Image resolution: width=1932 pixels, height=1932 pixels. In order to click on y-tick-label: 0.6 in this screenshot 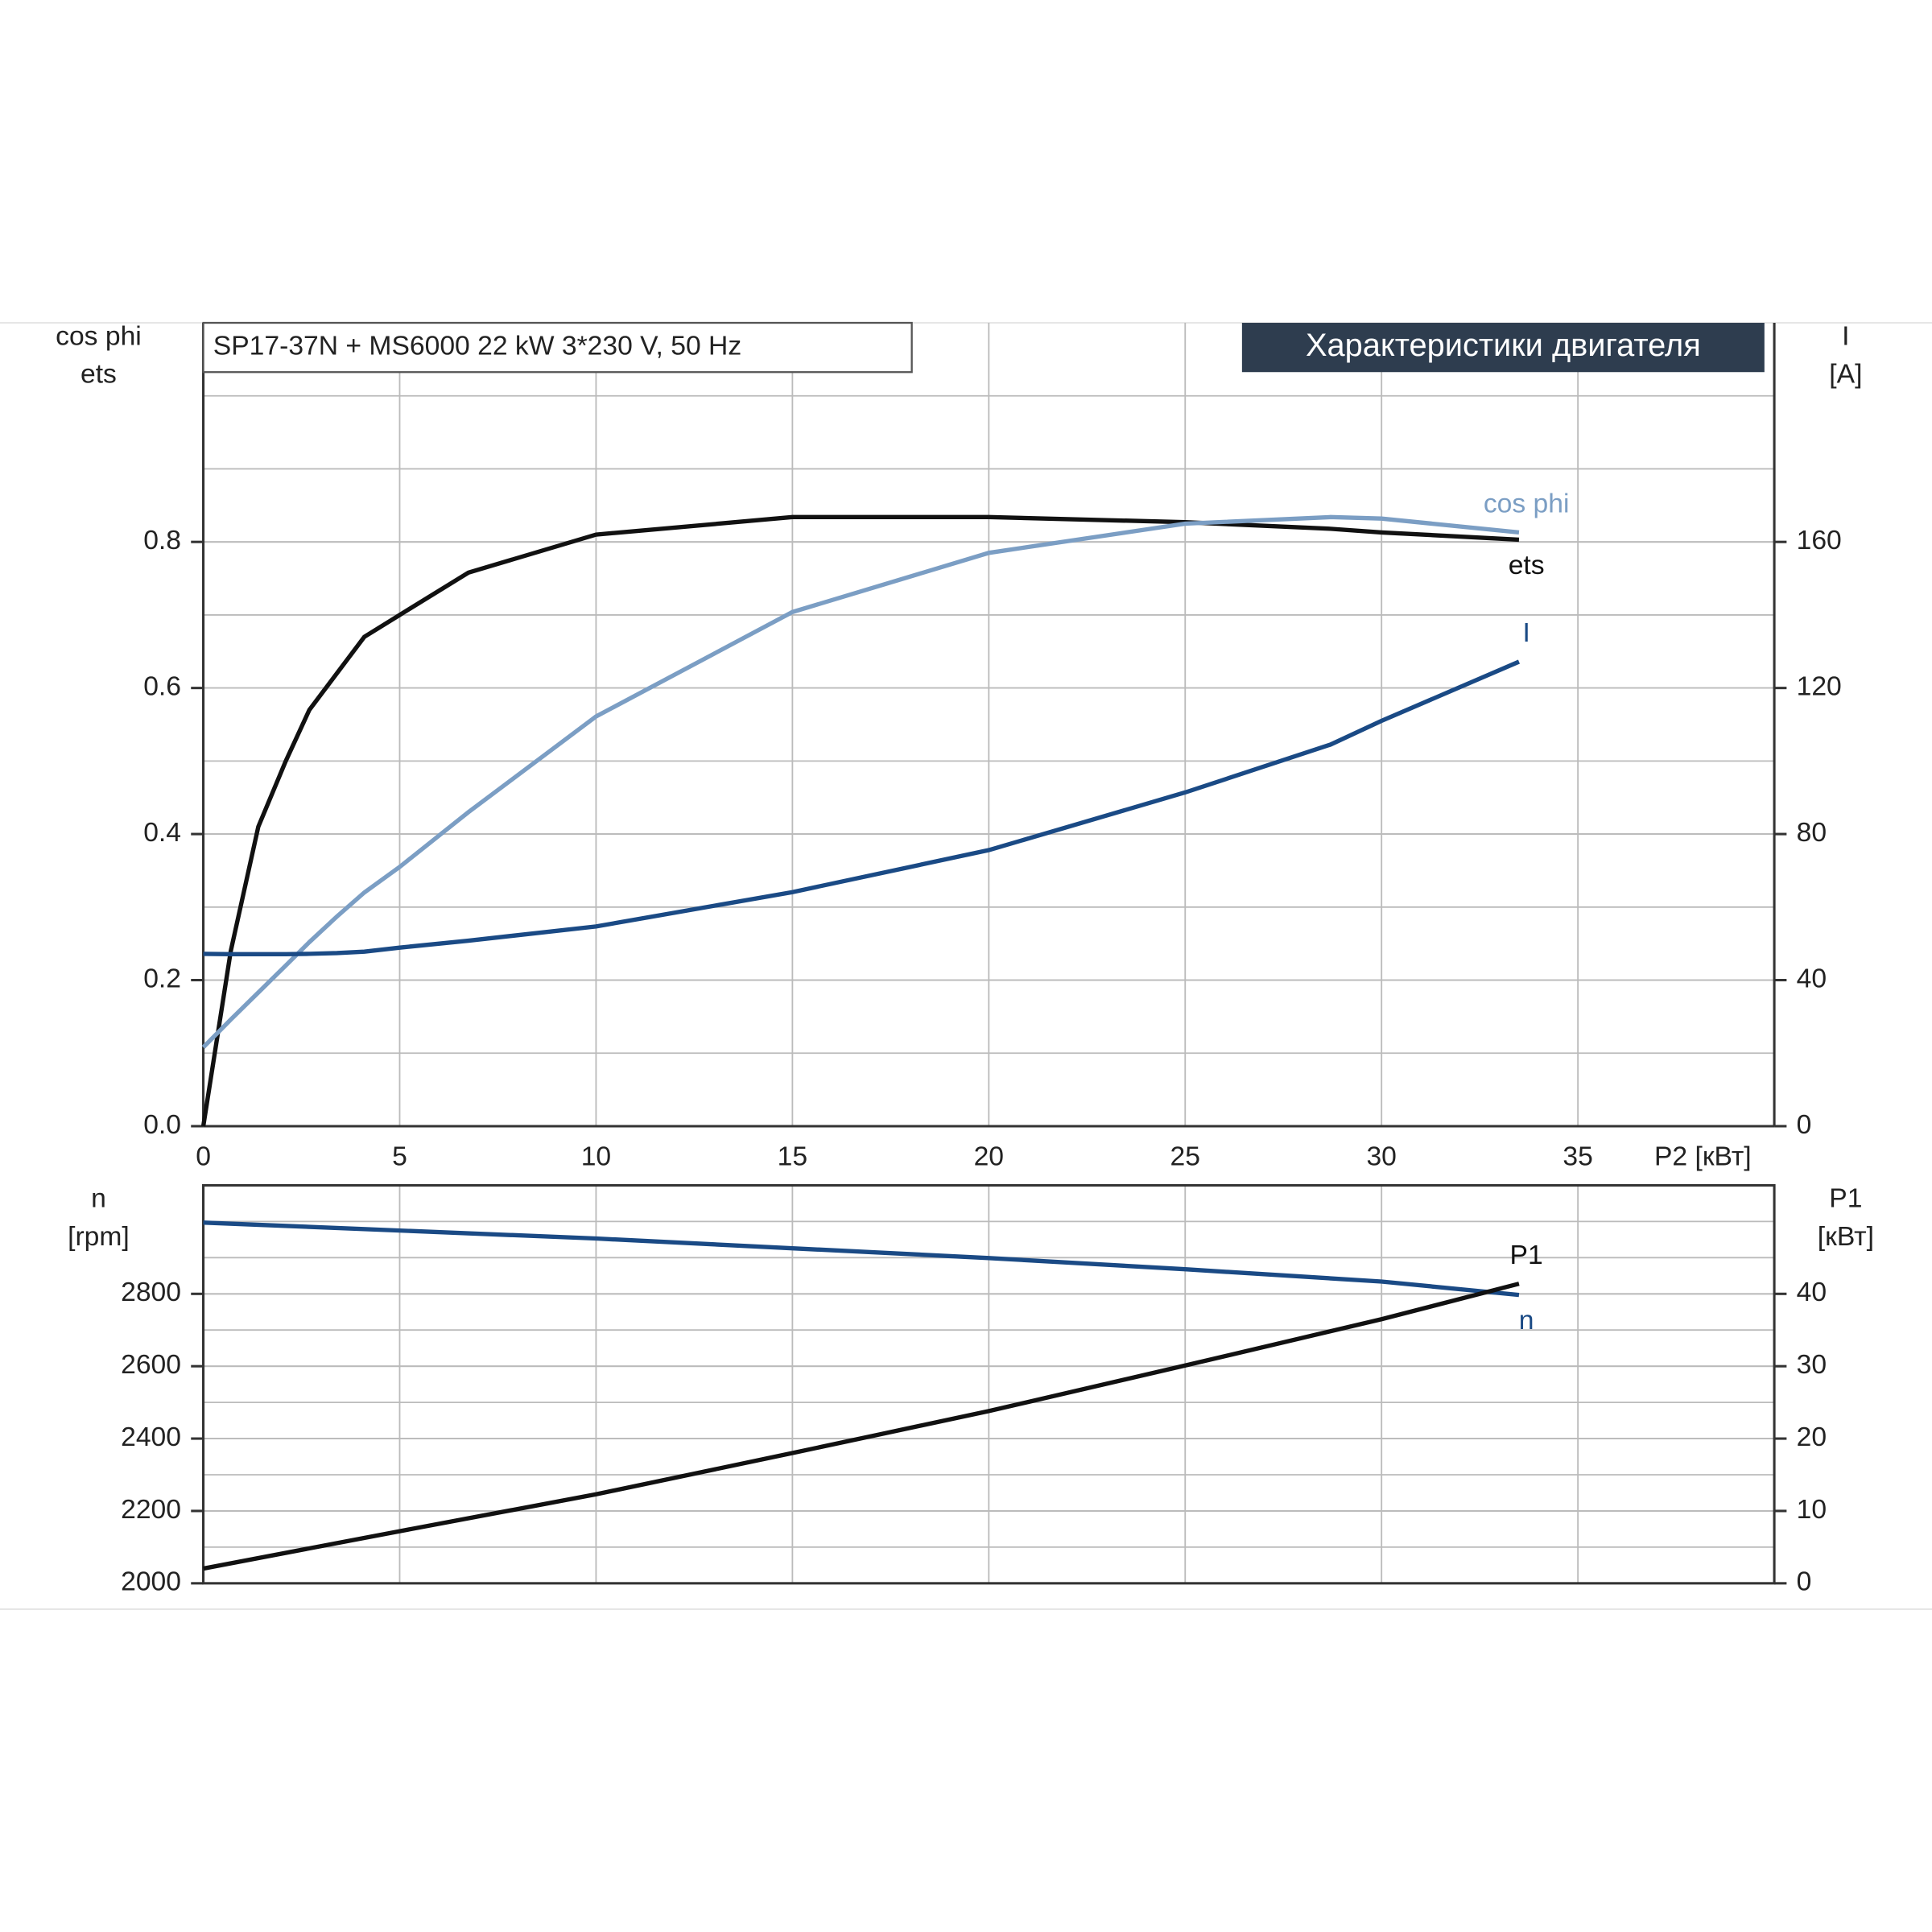, I will do `click(162, 687)`.